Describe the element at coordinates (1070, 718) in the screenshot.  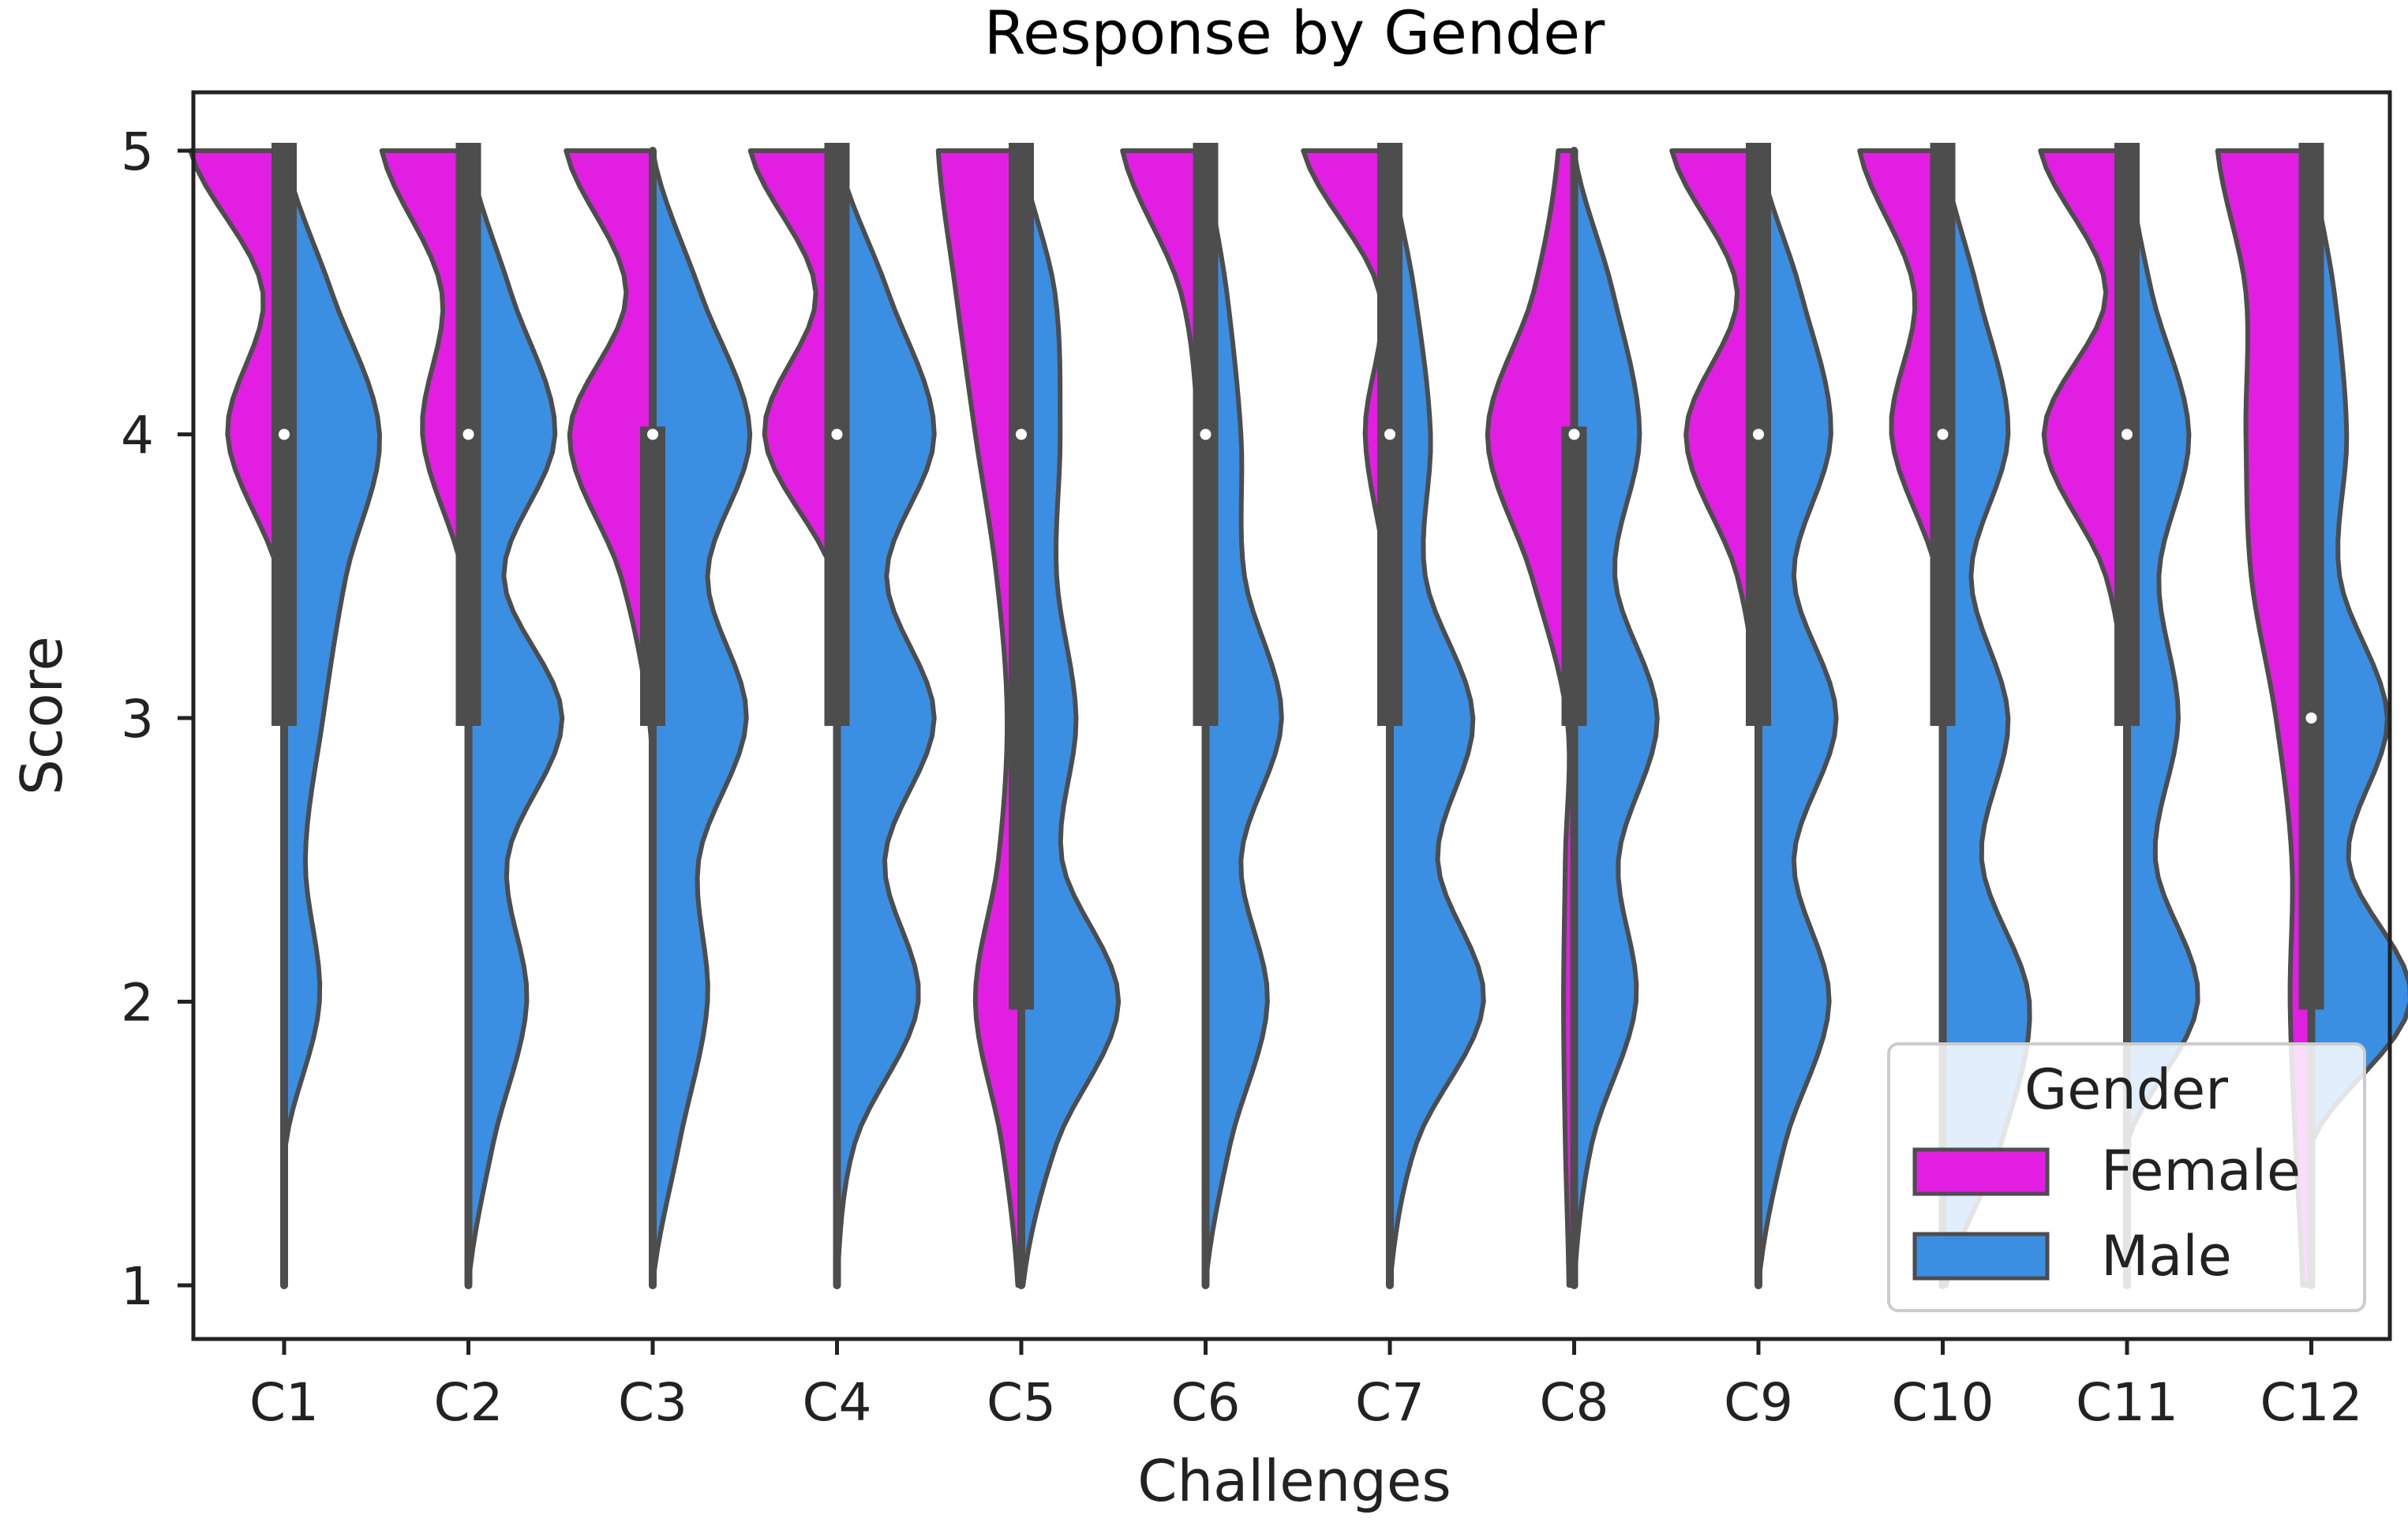
I see `violin-male-c5` at that location.